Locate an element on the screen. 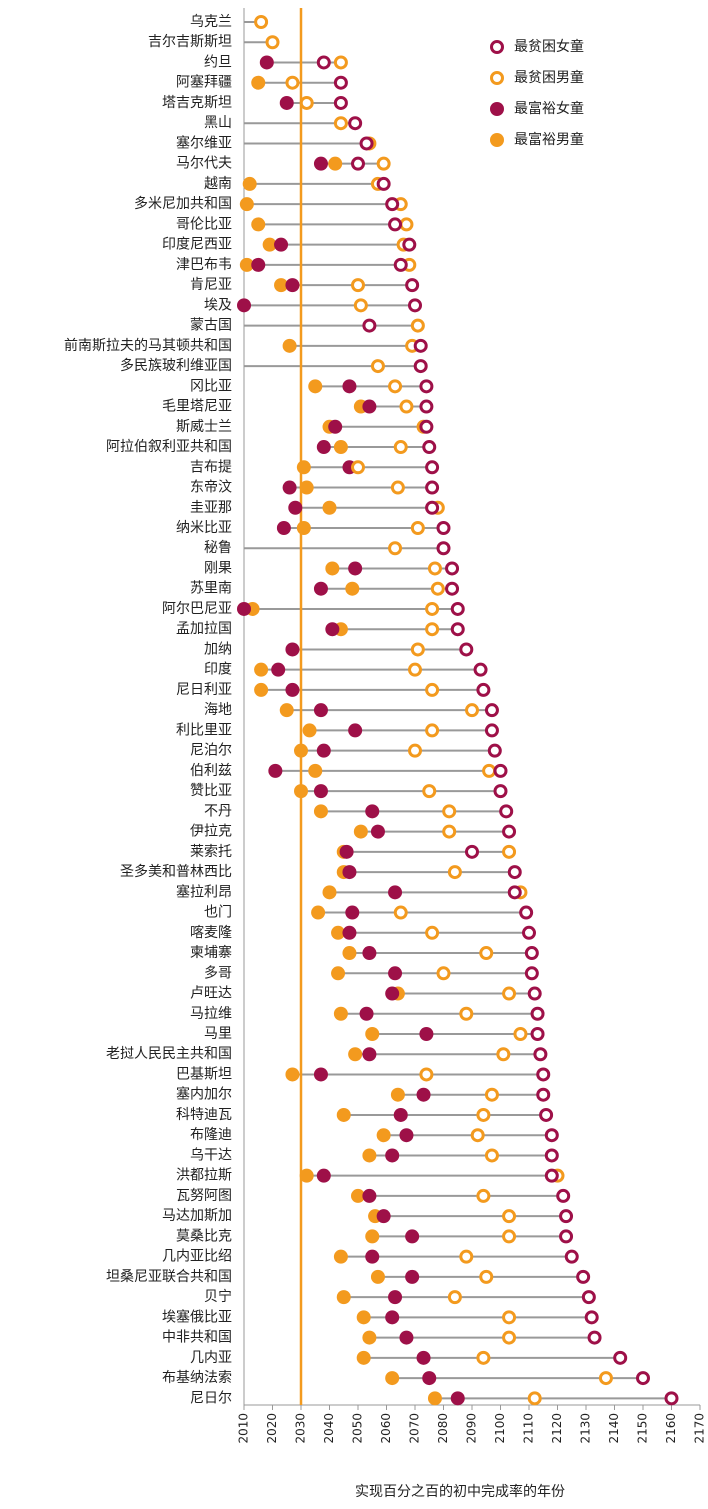 Image resolution: width=708 pixels, height=1509 pixels. x-tick-label: 2160 is located at coordinates (671, 1428).